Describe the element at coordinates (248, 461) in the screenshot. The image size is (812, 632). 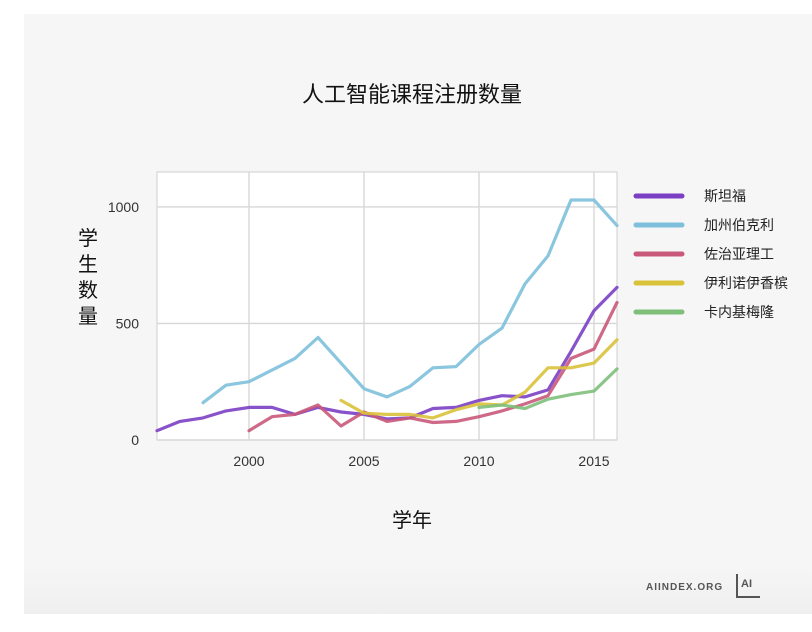
I see `x-tick-label: 2000` at that location.